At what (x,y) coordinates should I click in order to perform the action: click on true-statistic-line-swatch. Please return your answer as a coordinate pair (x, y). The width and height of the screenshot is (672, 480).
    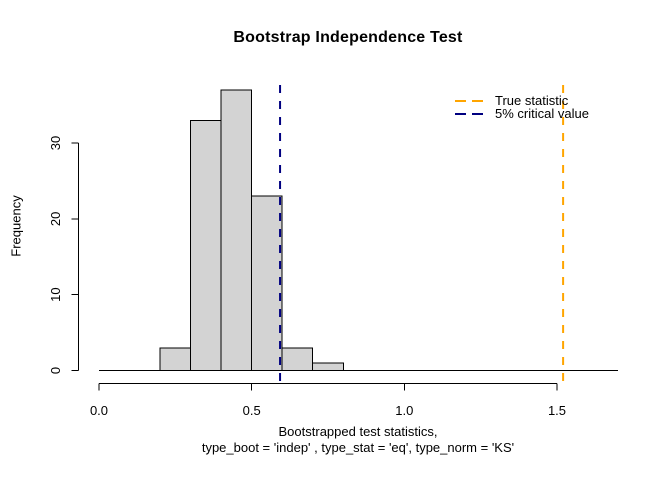
    Looking at the image, I should click on (469, 100).